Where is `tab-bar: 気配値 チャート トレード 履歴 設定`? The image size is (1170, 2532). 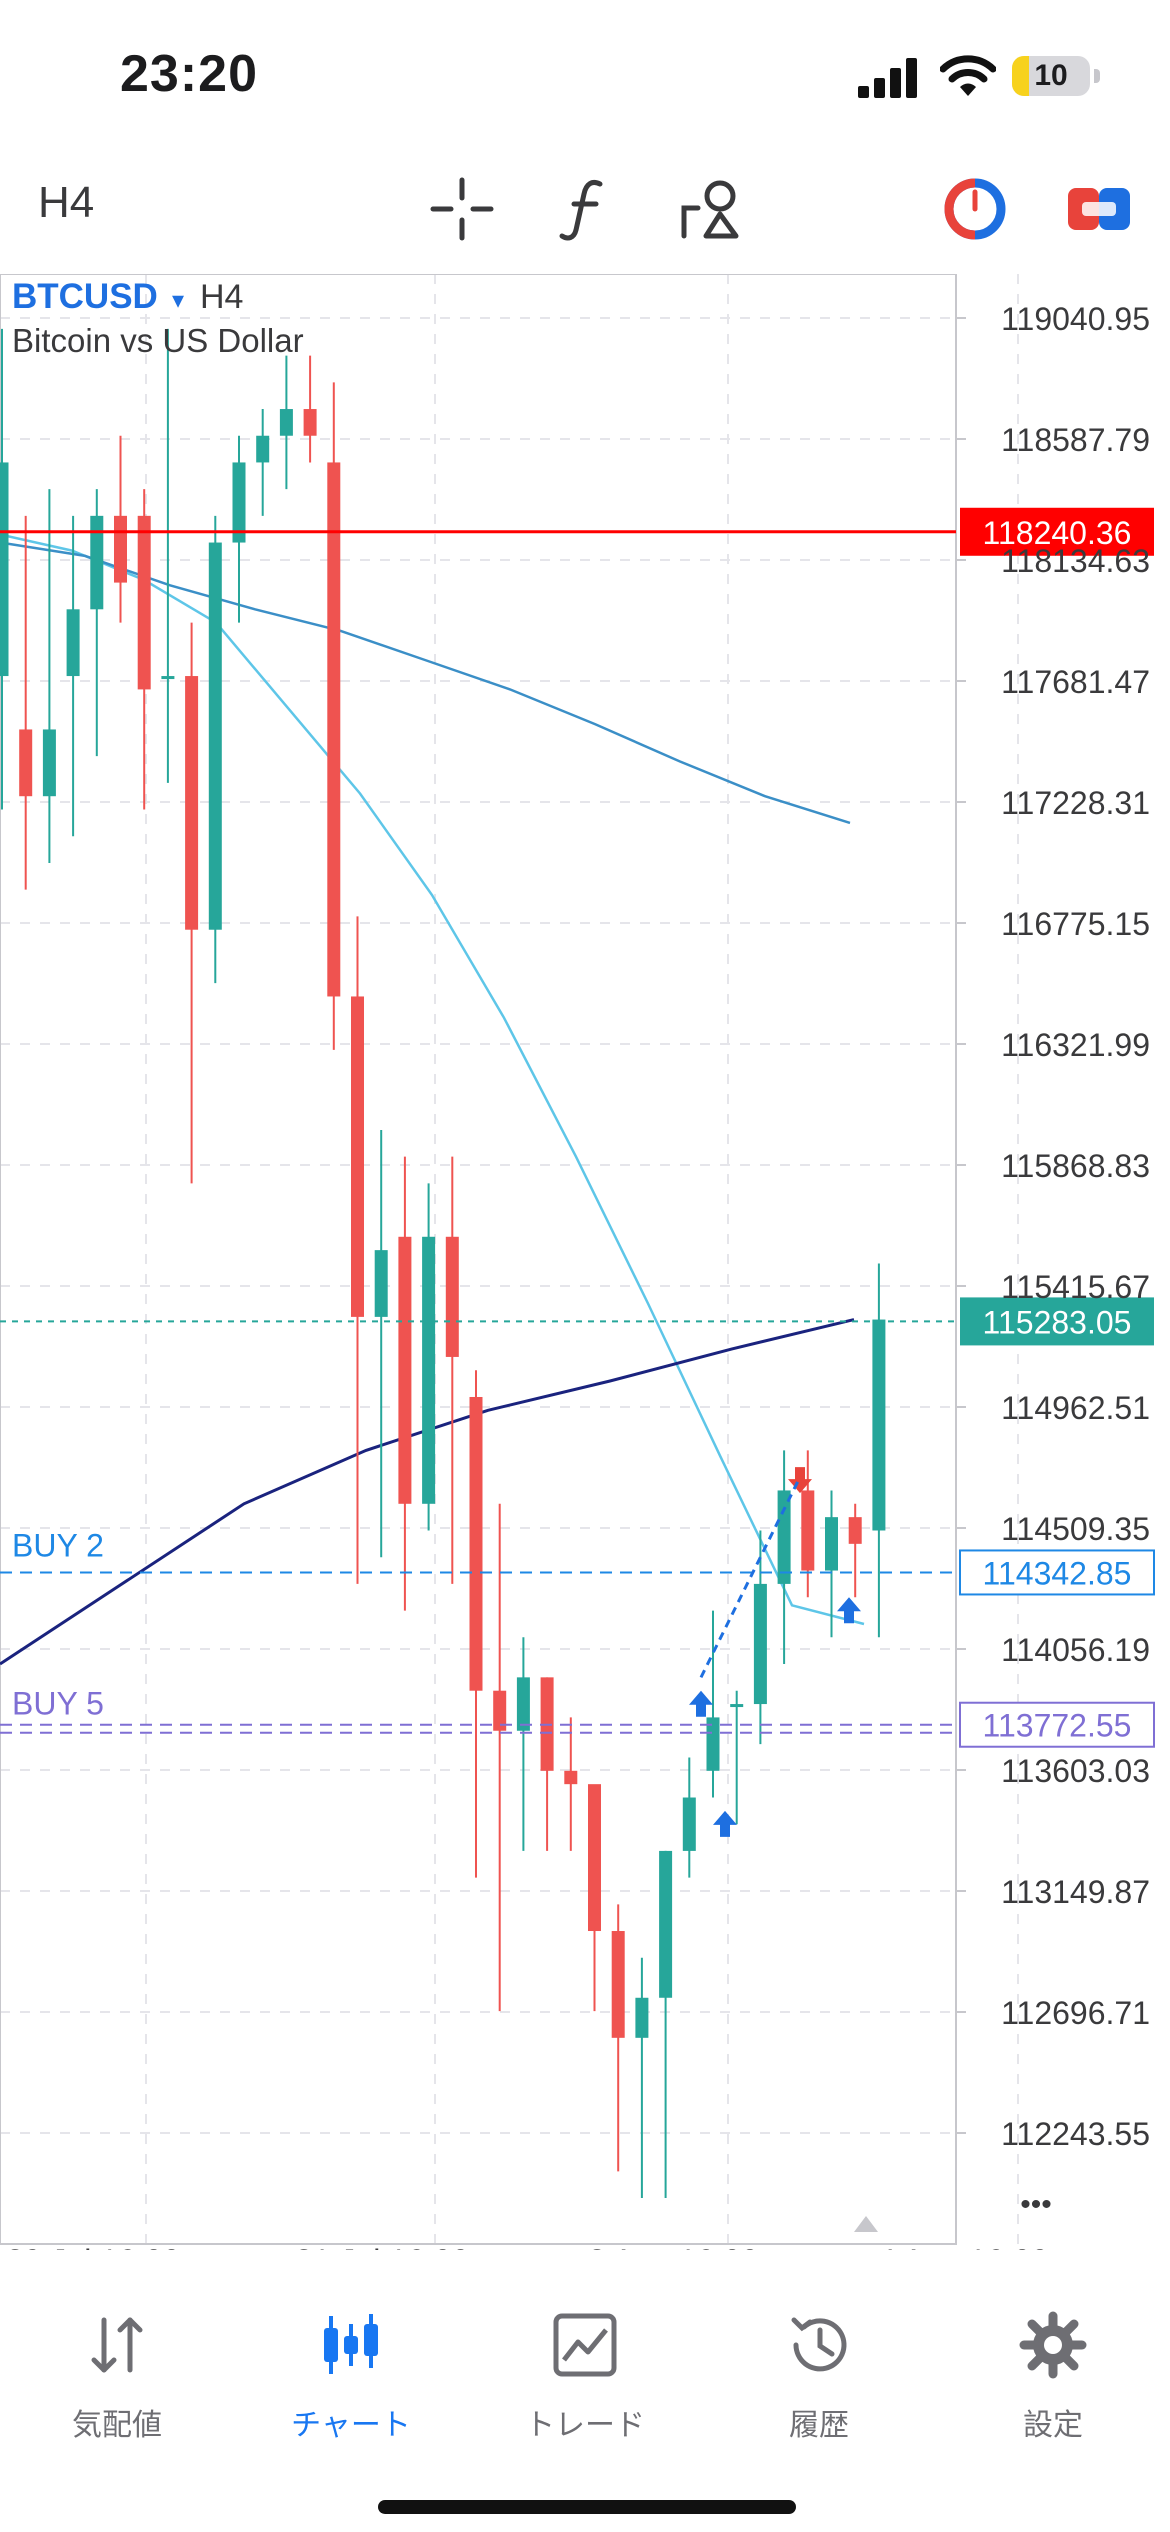
tab-bar: 気配値 チャート トレード 履歴 設定 is located at coordinates (585, 2401).